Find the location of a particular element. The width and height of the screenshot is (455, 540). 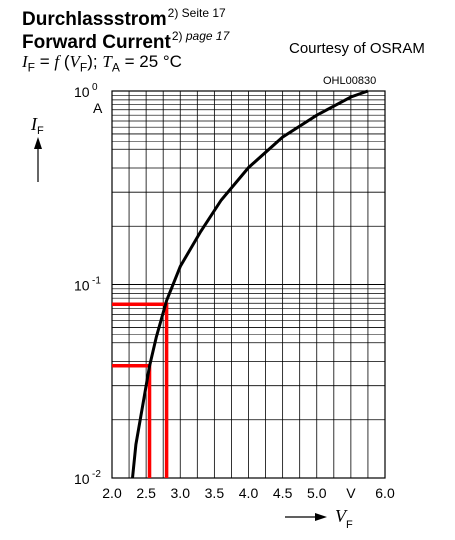

y-tick-exponent: -2 is located at coordinates (96, 474).